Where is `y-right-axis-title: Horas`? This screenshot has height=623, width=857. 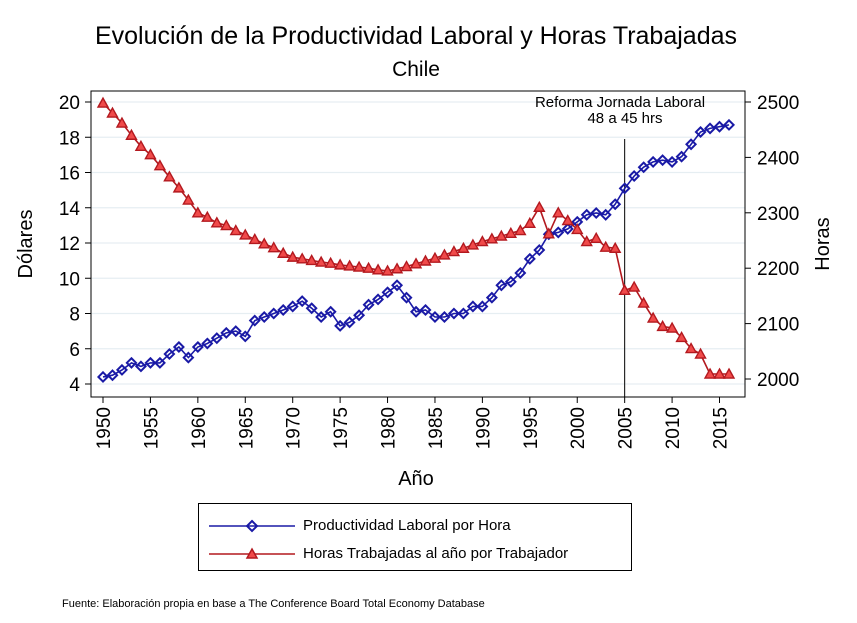
y-right-axis-title: Horas is located at coordinates (823, 243).